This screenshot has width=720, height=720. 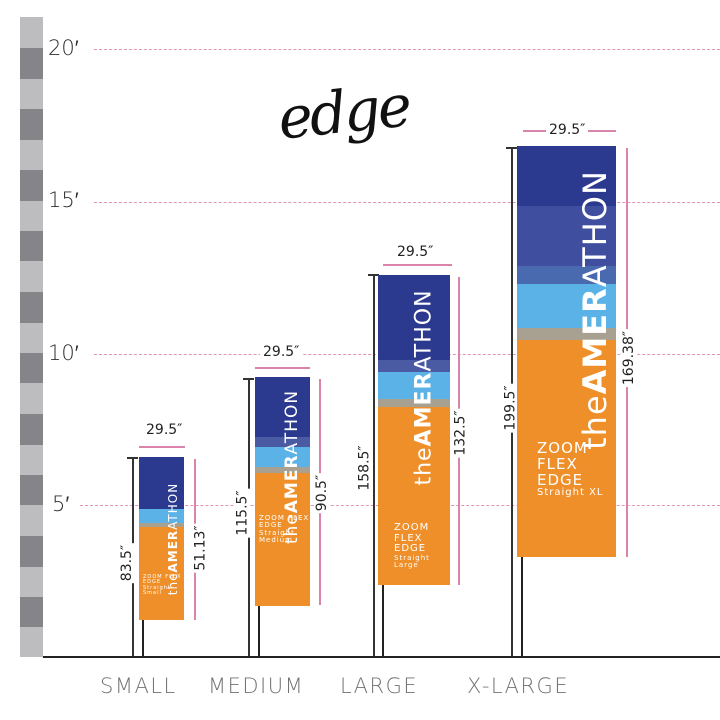 What do you see at coordinates (63, 48) in the screenshot?
I see `scale-label-20ft: 20′` at bounding box center [63, 48].